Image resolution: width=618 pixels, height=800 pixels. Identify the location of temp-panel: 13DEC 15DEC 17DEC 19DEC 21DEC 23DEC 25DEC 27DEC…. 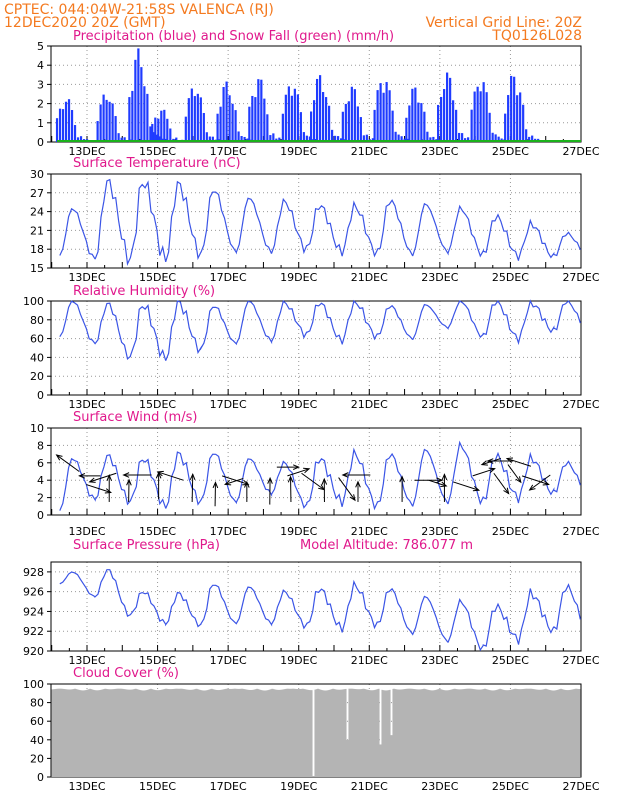
(315, 220).